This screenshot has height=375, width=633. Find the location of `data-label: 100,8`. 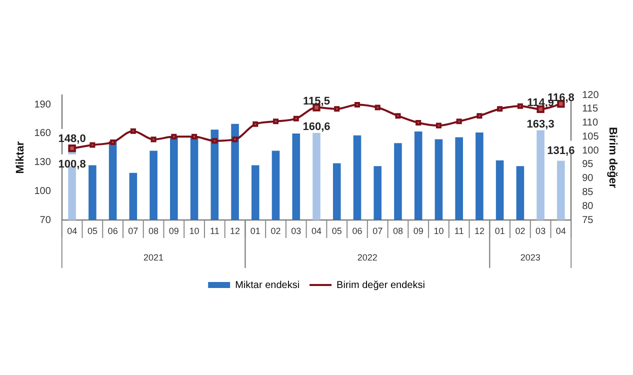

data-label: 100,8 is located at coordinates (72, 164).